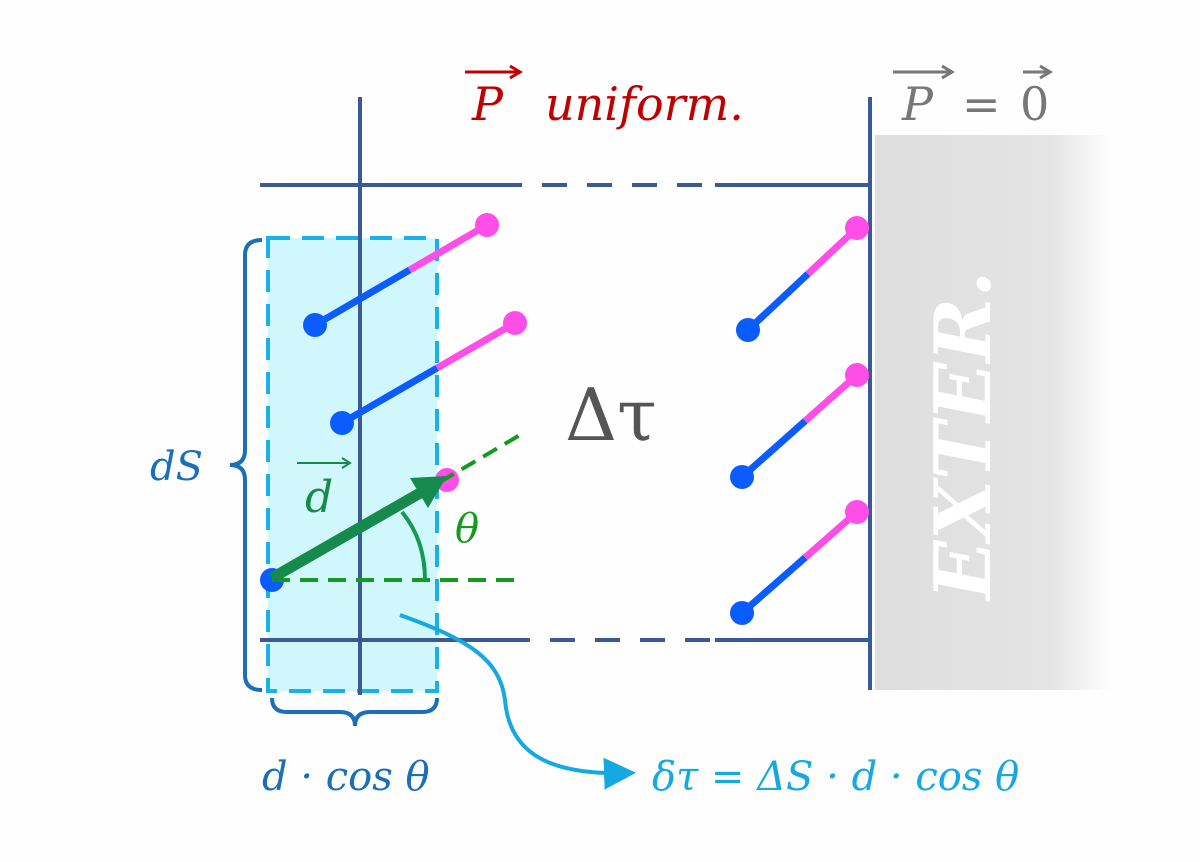  I want to click on title-text: uniform., so click(644, 104).